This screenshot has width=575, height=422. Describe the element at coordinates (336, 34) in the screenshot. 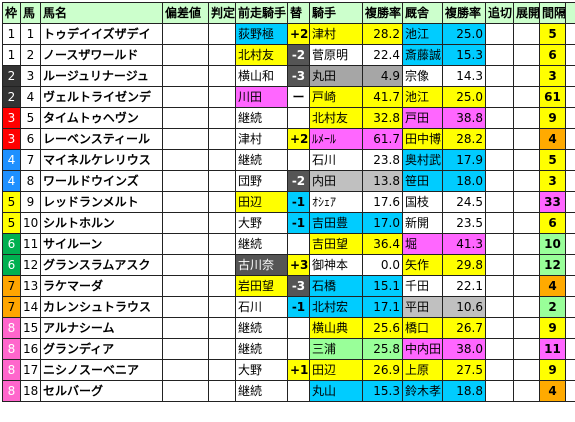

I see `jockey-cell: 津村` at that location.